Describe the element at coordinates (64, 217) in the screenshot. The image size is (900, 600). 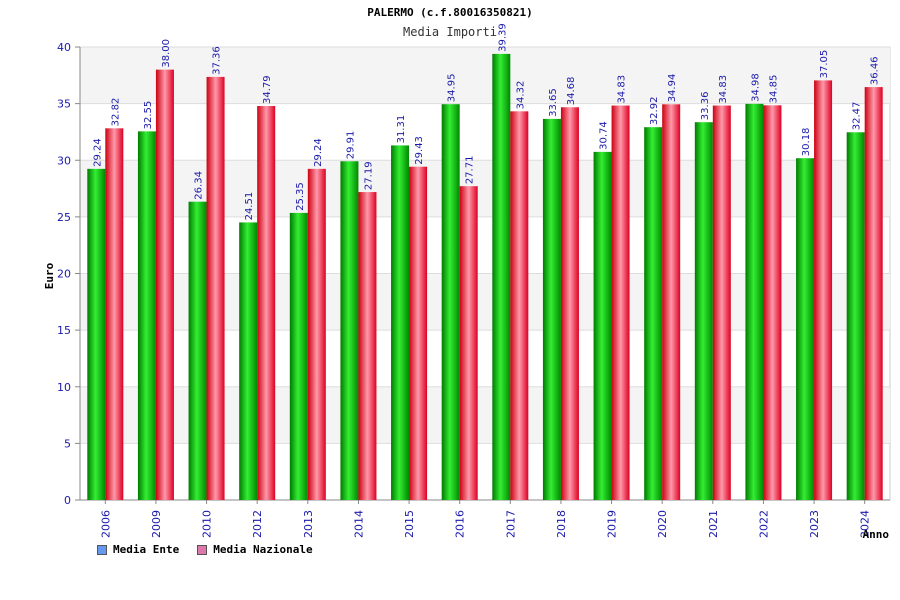
I see `y-tick-label: 25` at that location.